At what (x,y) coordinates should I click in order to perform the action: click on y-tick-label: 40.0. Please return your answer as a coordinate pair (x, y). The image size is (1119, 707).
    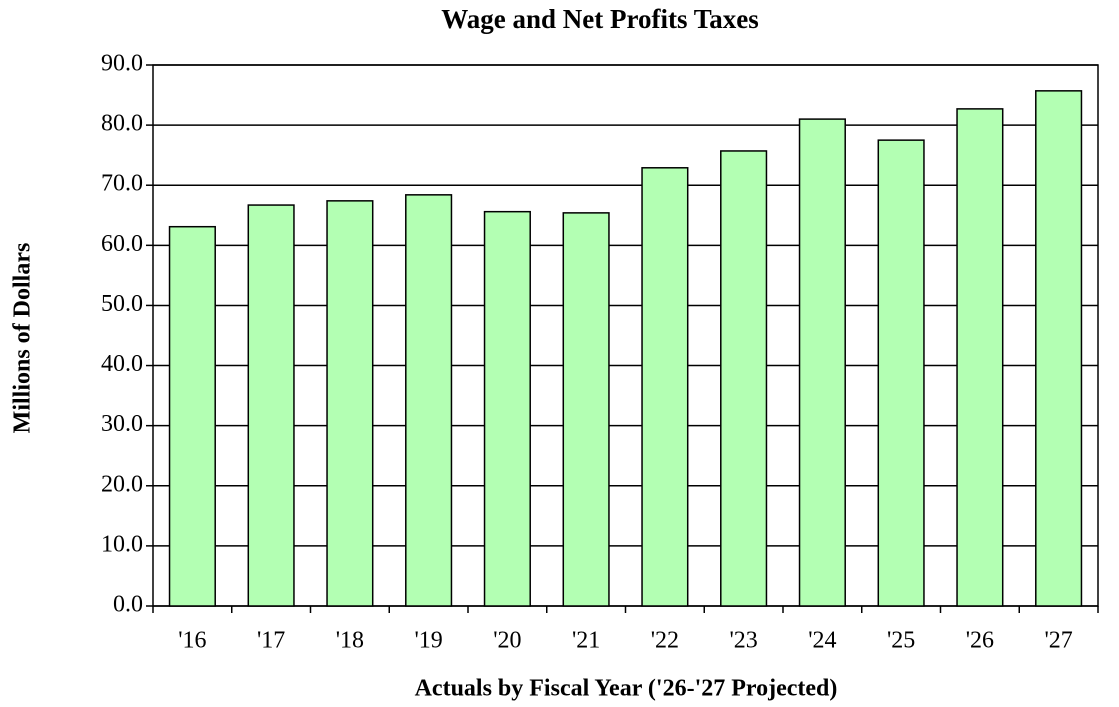
    Looking at the image, I should click on (122, 364).